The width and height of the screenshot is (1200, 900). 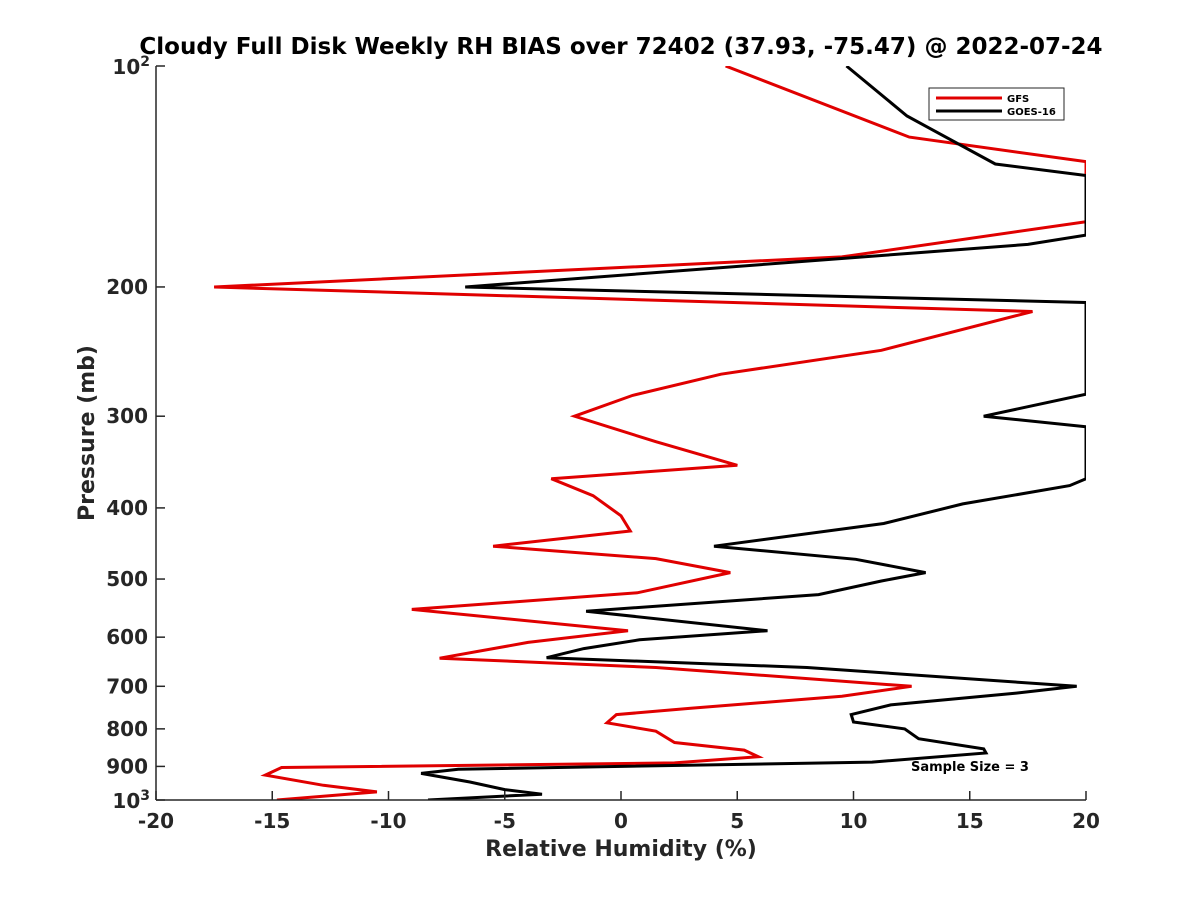 I want to click on y-tick-label: 800, so click(x=127, y=729).